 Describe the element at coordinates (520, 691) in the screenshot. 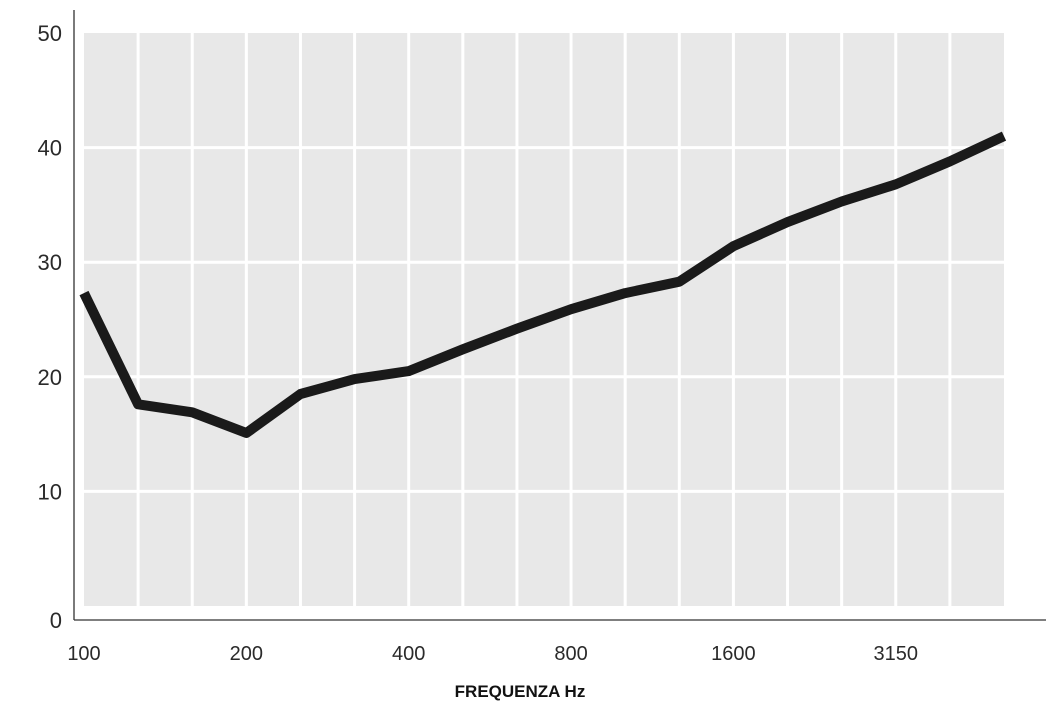

I see `x-axis-title: FREQUENZA Hz` at that location.